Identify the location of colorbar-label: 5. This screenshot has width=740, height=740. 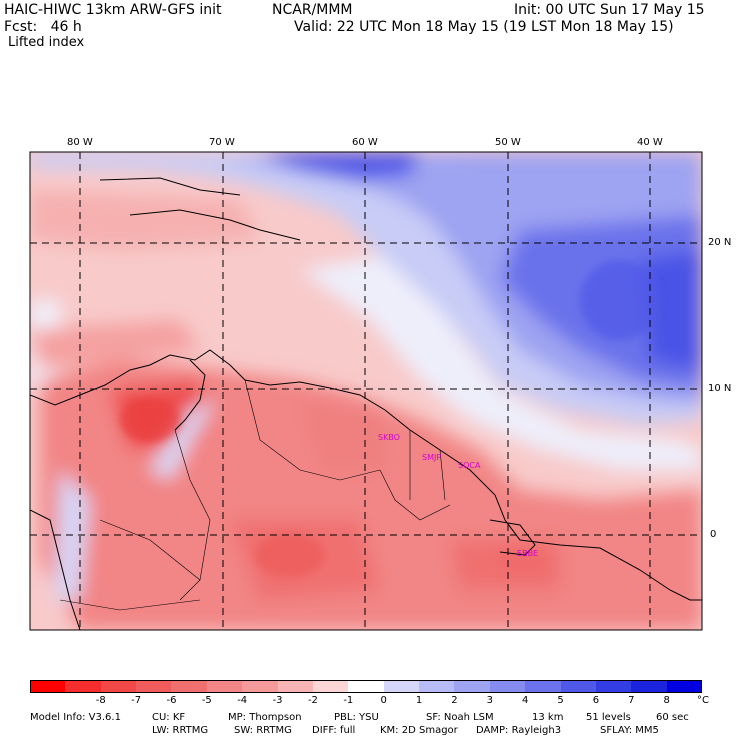
(560, 700).